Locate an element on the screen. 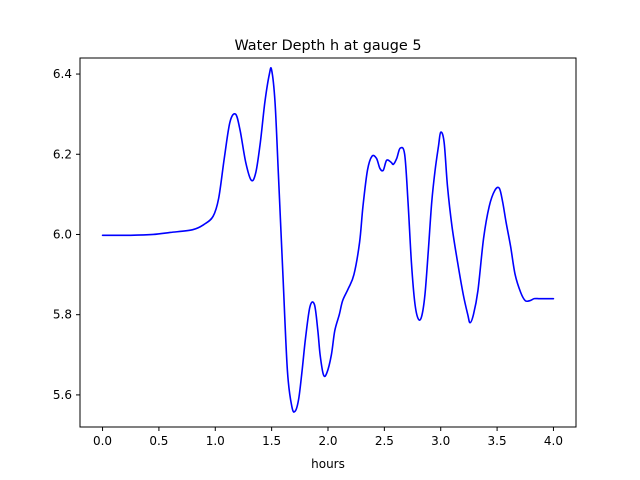 Image resolution: width=640 pixels, height=480 pixels. y-tick-label: 6.0 is located at coordinates (62, 234).